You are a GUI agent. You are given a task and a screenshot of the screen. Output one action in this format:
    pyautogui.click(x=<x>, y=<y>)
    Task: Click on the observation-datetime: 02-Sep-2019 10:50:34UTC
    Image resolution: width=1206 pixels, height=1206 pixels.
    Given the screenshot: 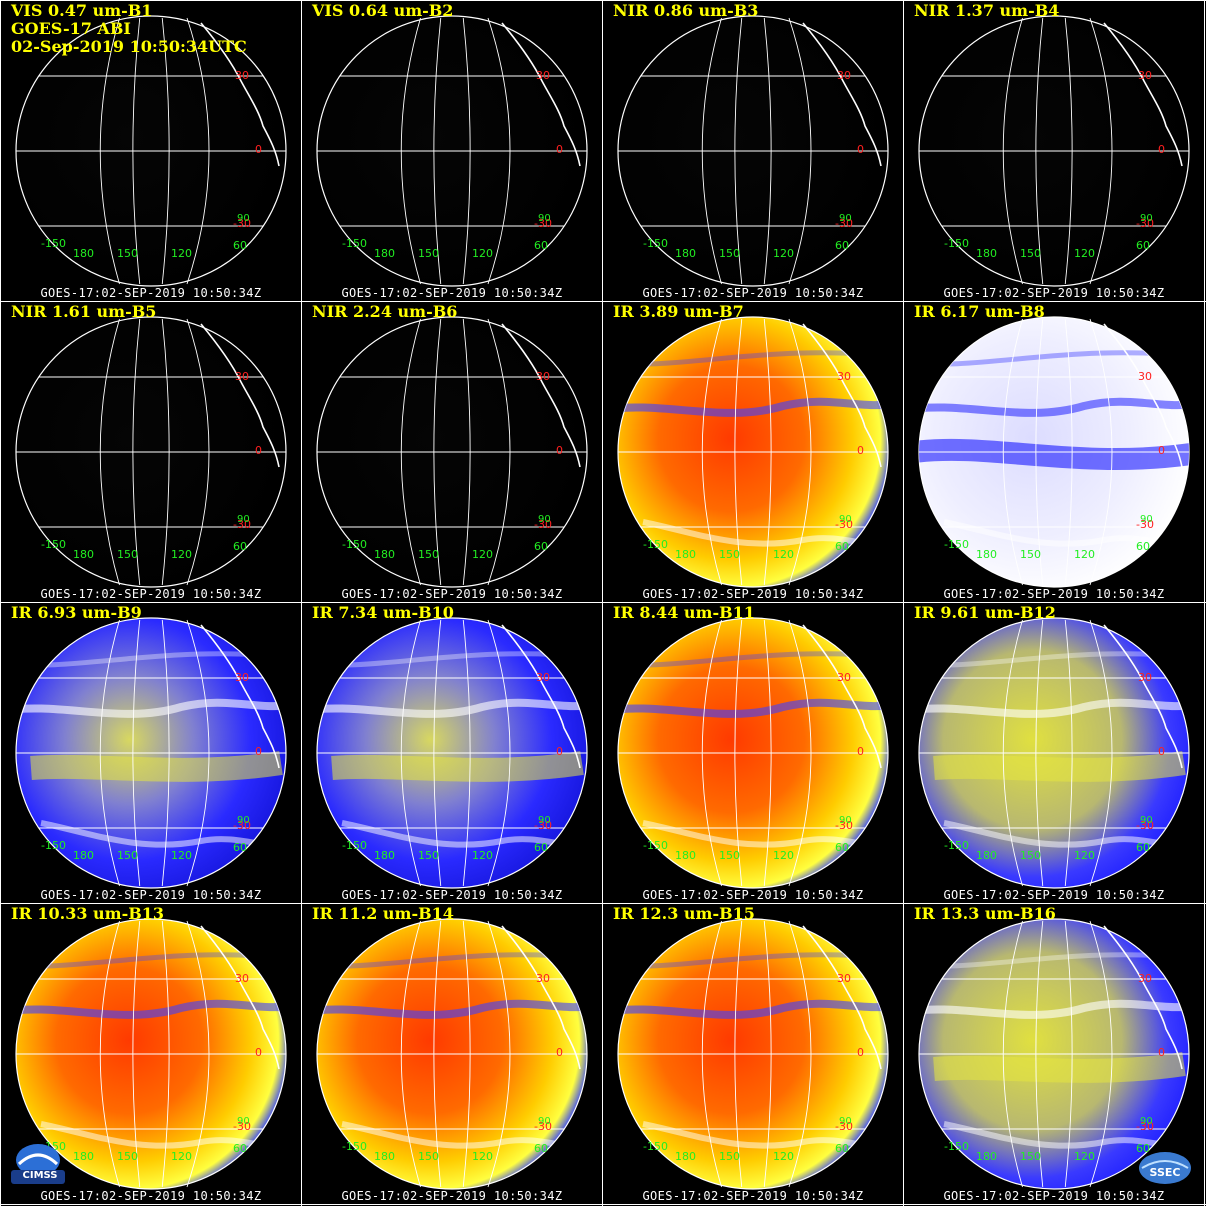 What is the action you would take?
    pyautogui.click(x=129, y=46)
    